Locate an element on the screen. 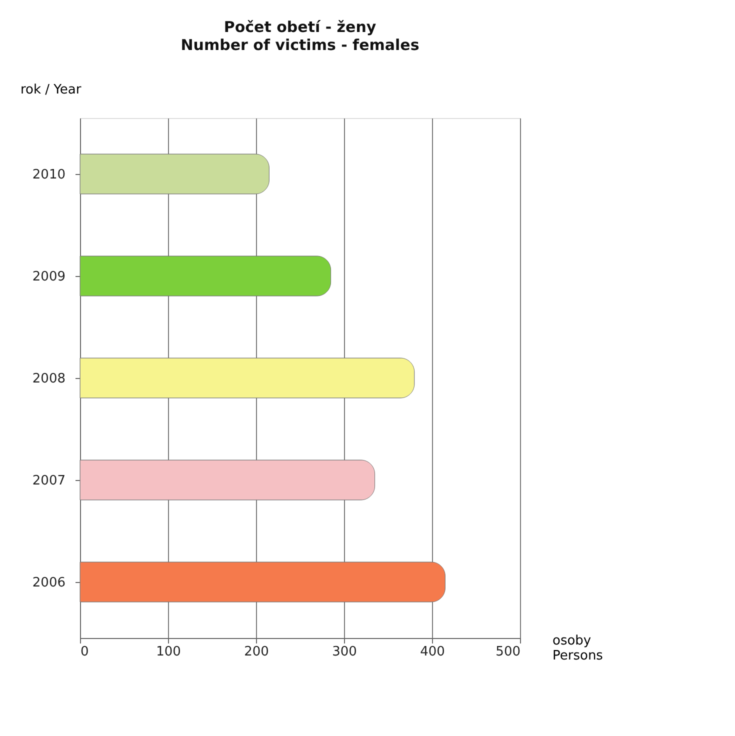 This screenshot has width=735, height=736. y-tick-label: 2006 is located at coordinates (49, 583).